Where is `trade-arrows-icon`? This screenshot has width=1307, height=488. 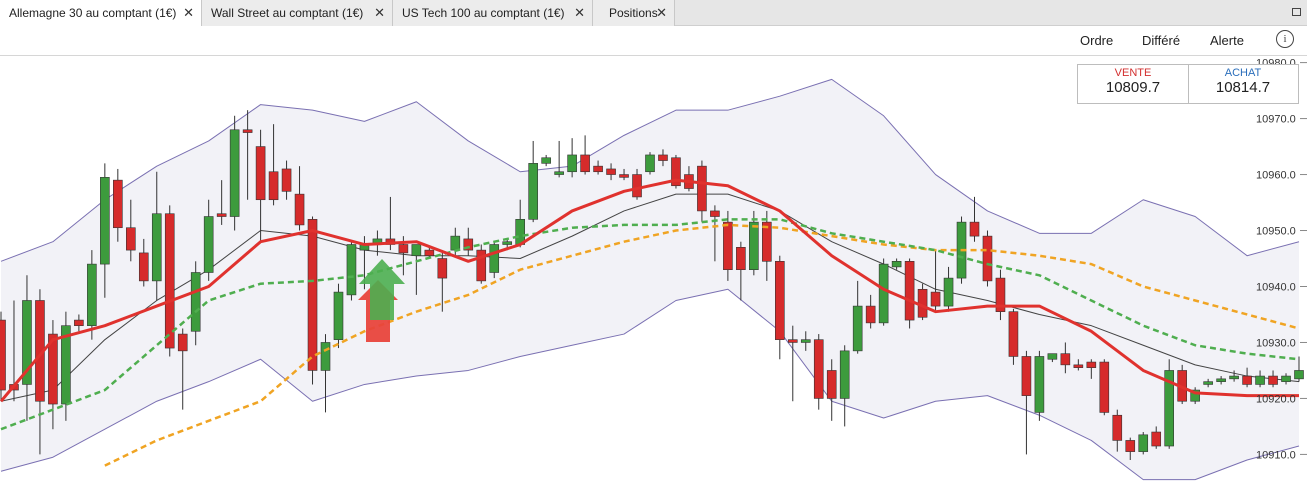
trade-arrows-icon is located at coordinates (381, 300).